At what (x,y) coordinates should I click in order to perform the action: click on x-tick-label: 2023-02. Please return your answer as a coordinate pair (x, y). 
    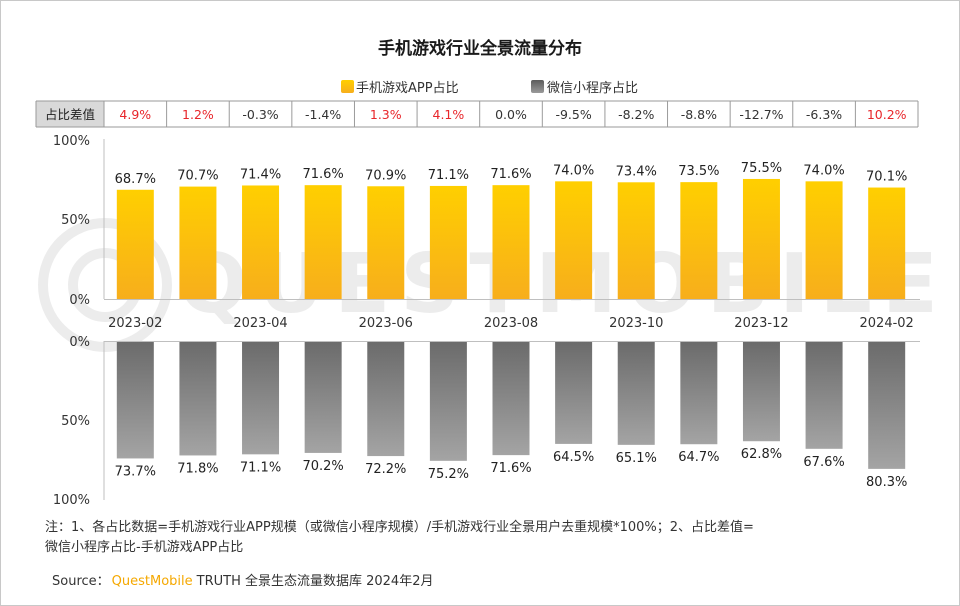
    Looking at the image, I should click on (135, 323).